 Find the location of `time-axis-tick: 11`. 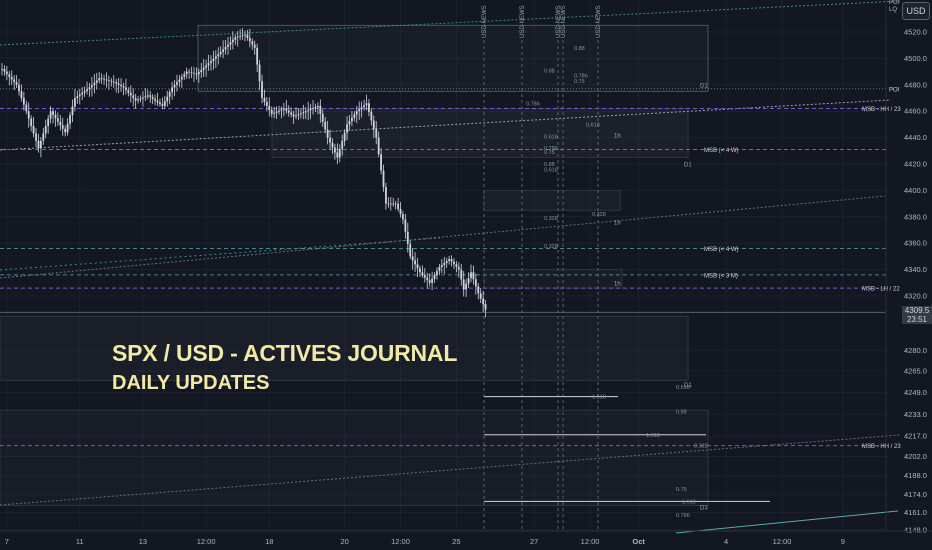

time-axis-tick: 11 is located at coordinates (80, 541).